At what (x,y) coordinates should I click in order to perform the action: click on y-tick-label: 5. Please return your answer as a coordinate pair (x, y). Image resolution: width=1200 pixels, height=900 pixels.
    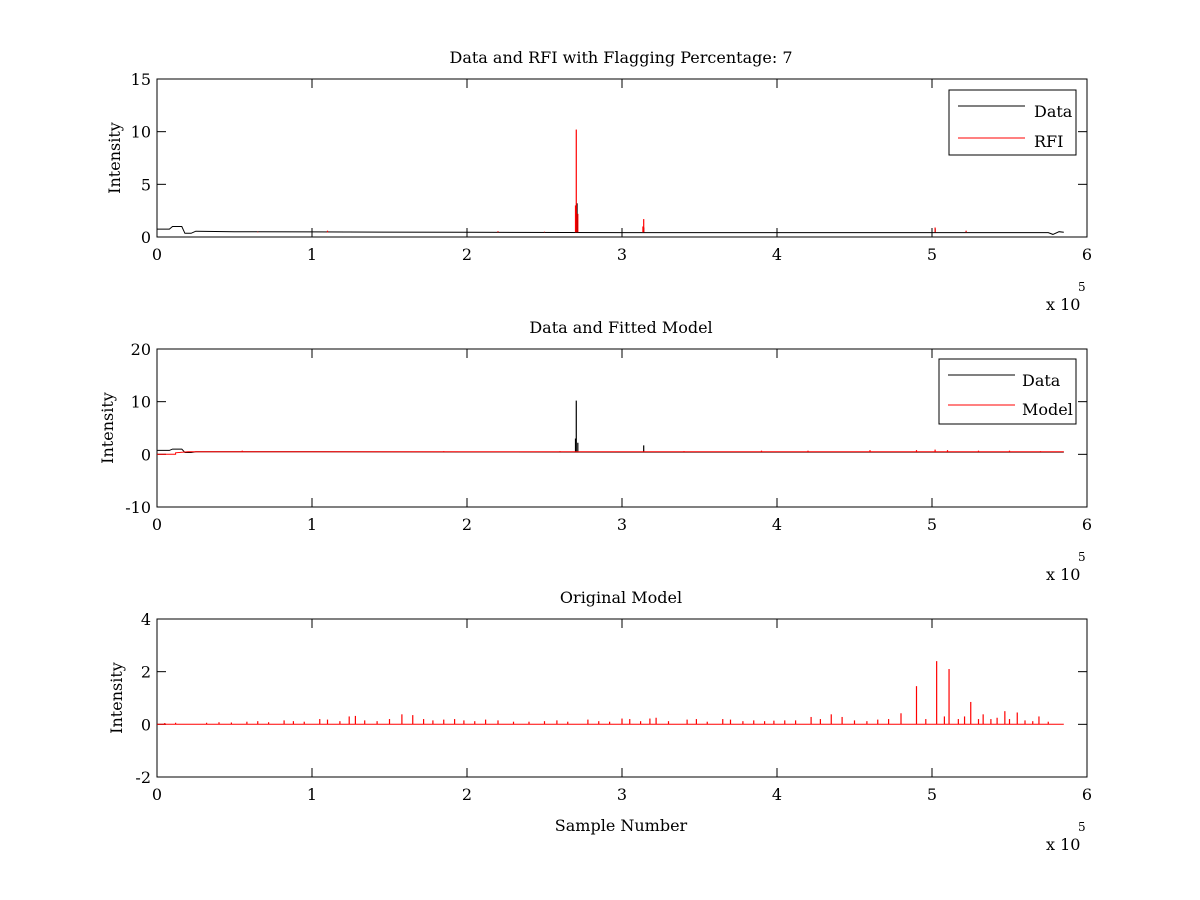
    Looking at the image, I should click on (146, 184).